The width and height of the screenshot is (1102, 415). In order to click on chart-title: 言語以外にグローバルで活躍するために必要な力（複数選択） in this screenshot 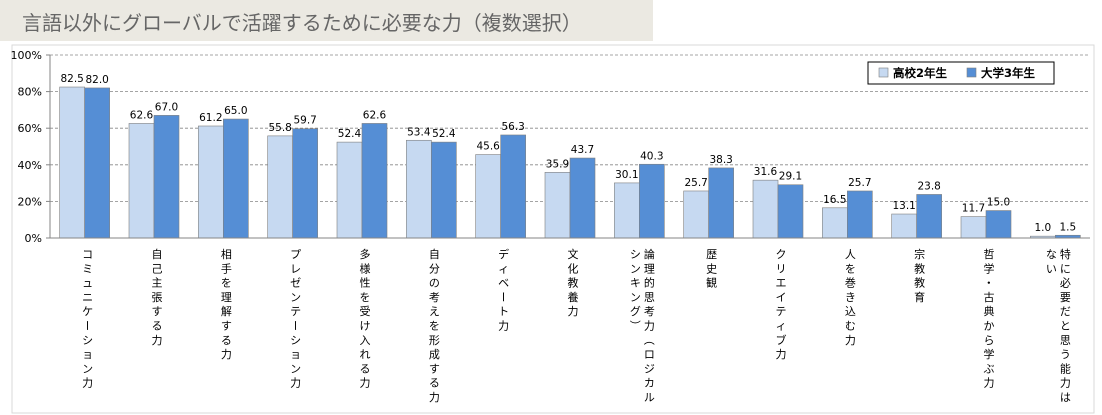, I will do `click(302, 23)`.